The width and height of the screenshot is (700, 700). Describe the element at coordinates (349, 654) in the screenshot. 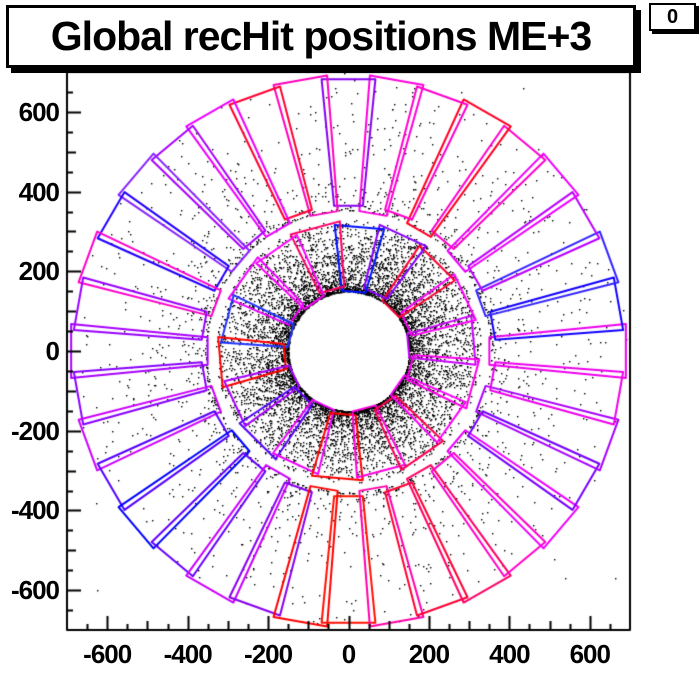

I see `x-tick-label: 0` at that location.